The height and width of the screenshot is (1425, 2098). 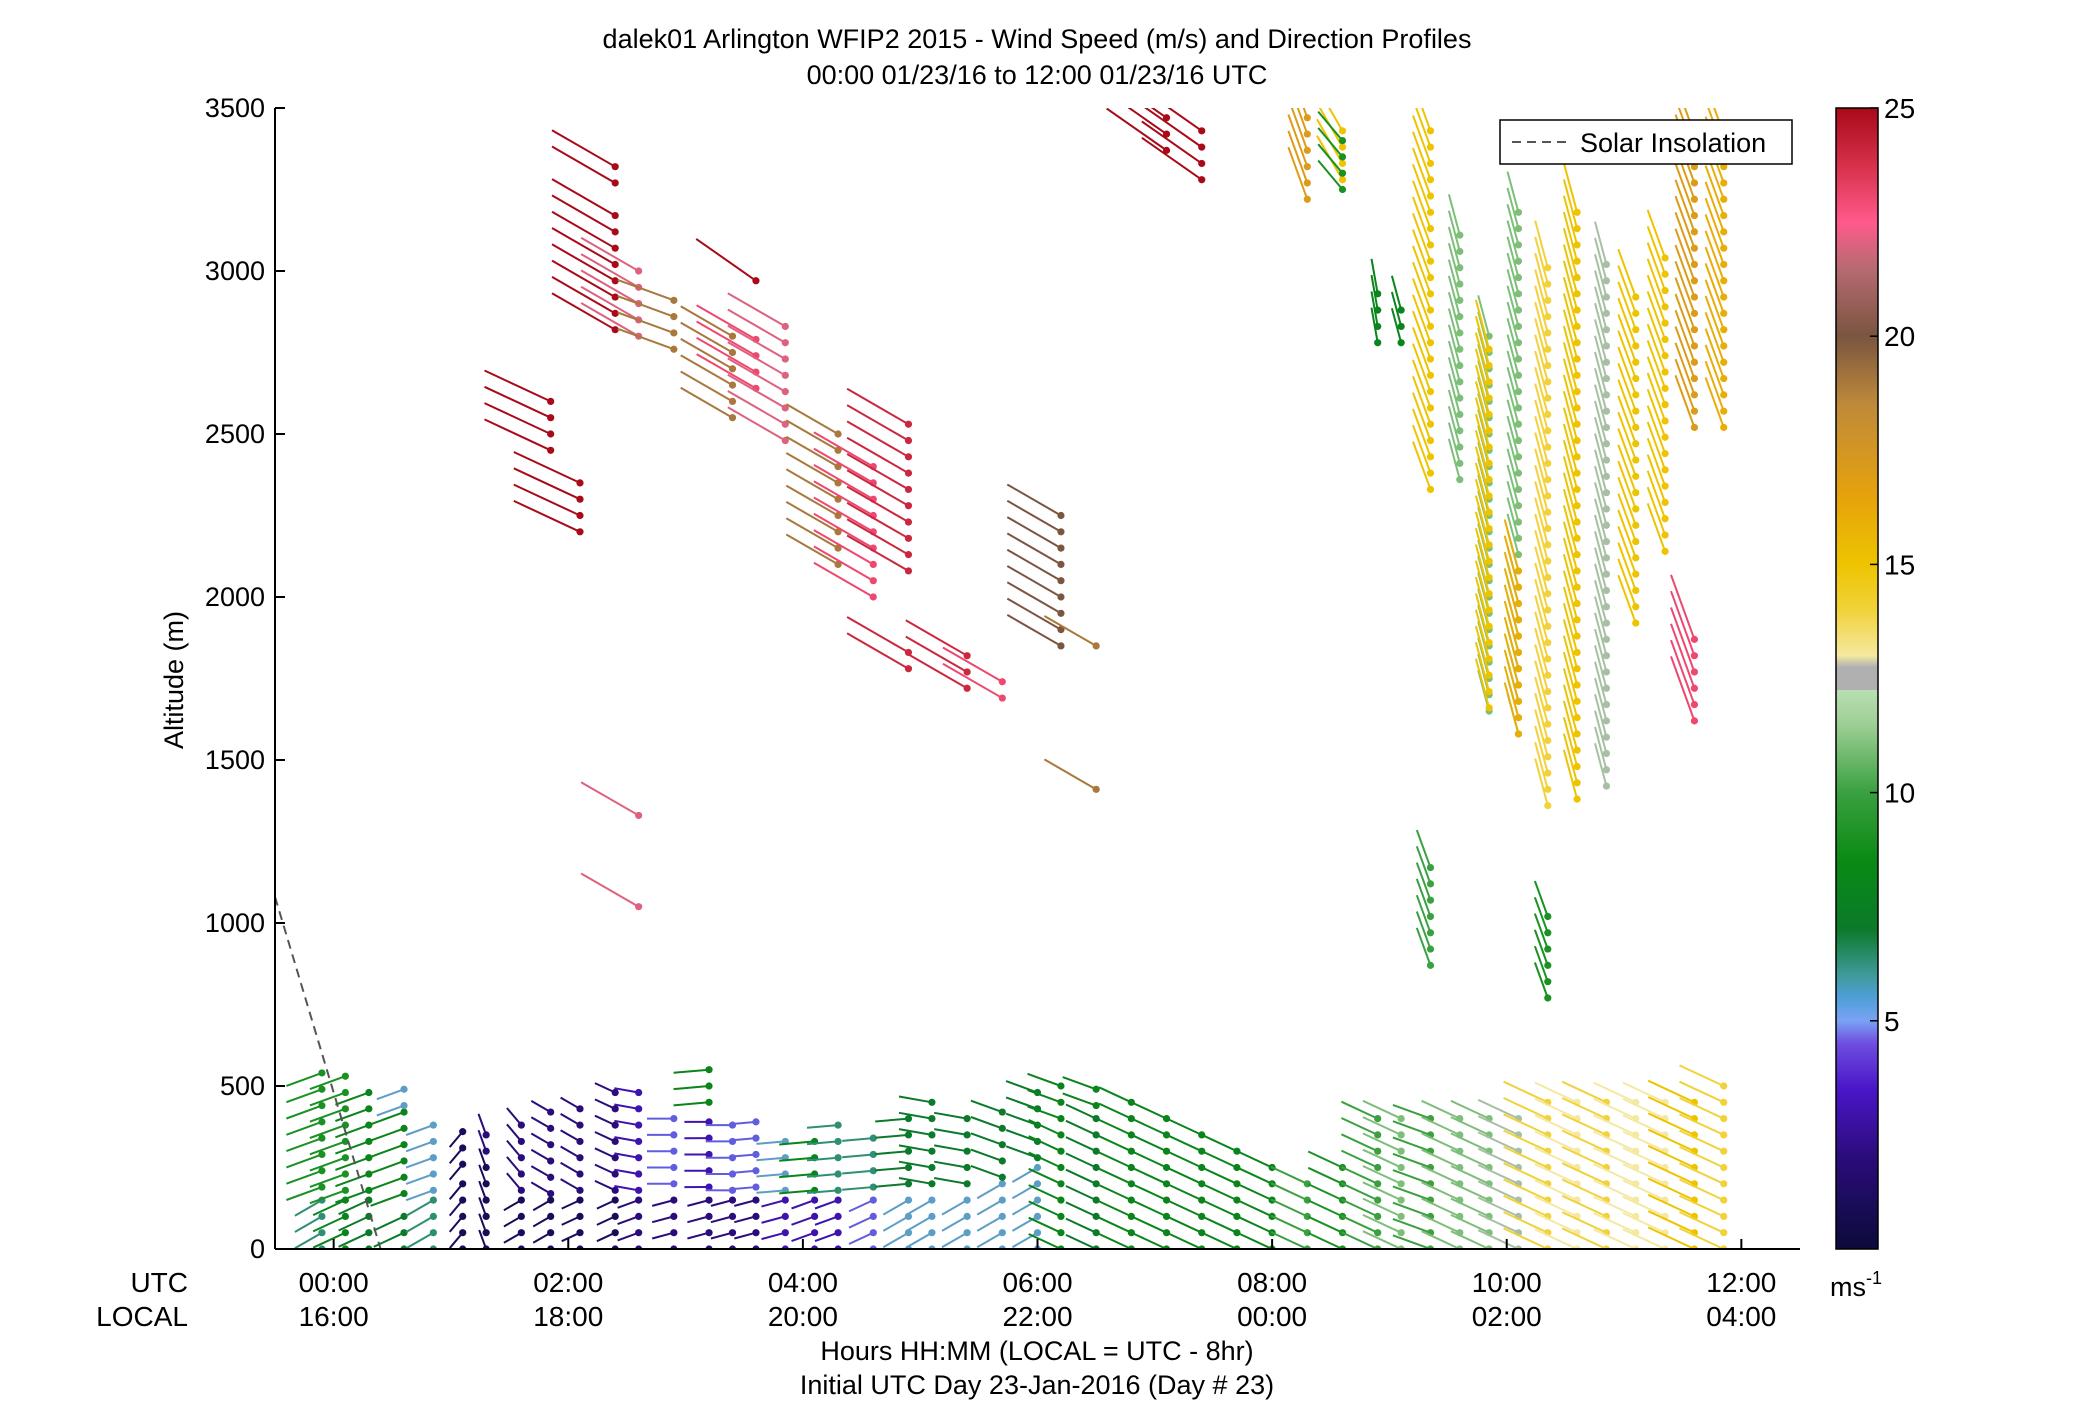 I want to click on x-tick-label-utc: 00:00, so click(x=334, y=1282).